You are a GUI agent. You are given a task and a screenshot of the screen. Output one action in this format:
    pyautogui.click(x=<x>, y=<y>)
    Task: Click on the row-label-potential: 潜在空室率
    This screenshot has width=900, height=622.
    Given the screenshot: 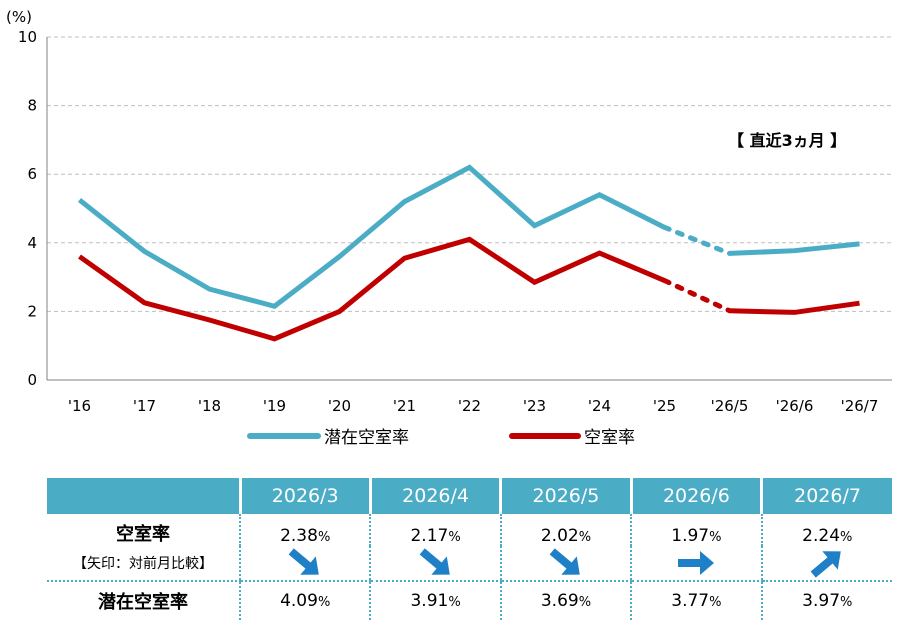 What is the action you would take?
    pyautogui.click(x=143, y=600)
    